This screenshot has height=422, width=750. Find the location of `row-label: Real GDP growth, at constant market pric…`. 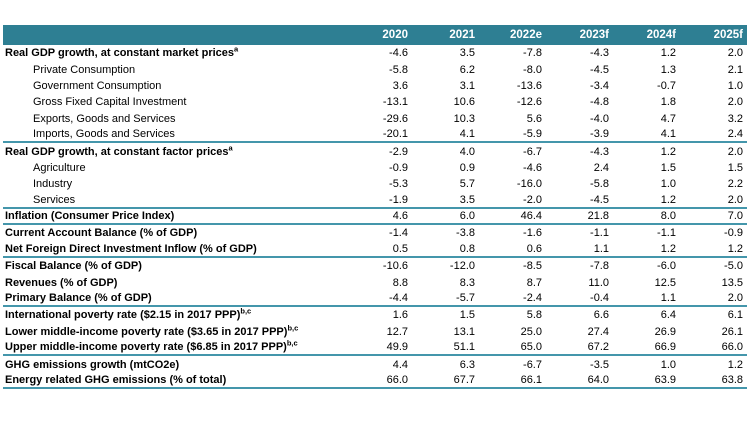

row-label: Real GDP growth, at constant market pric… is located at coordinates (122, 52).